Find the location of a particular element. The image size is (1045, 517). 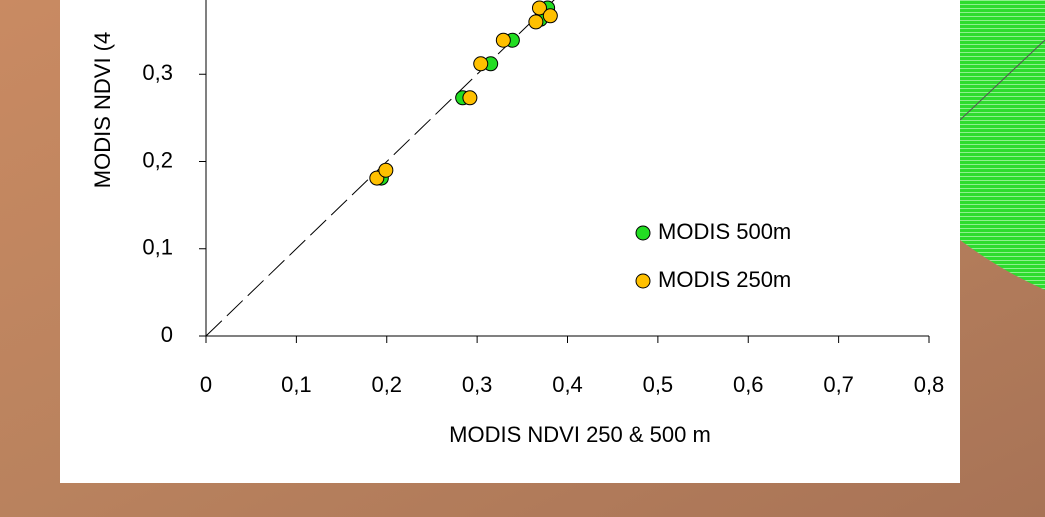

x-tick-label: 0,4 is located at coordinates (567, 384).